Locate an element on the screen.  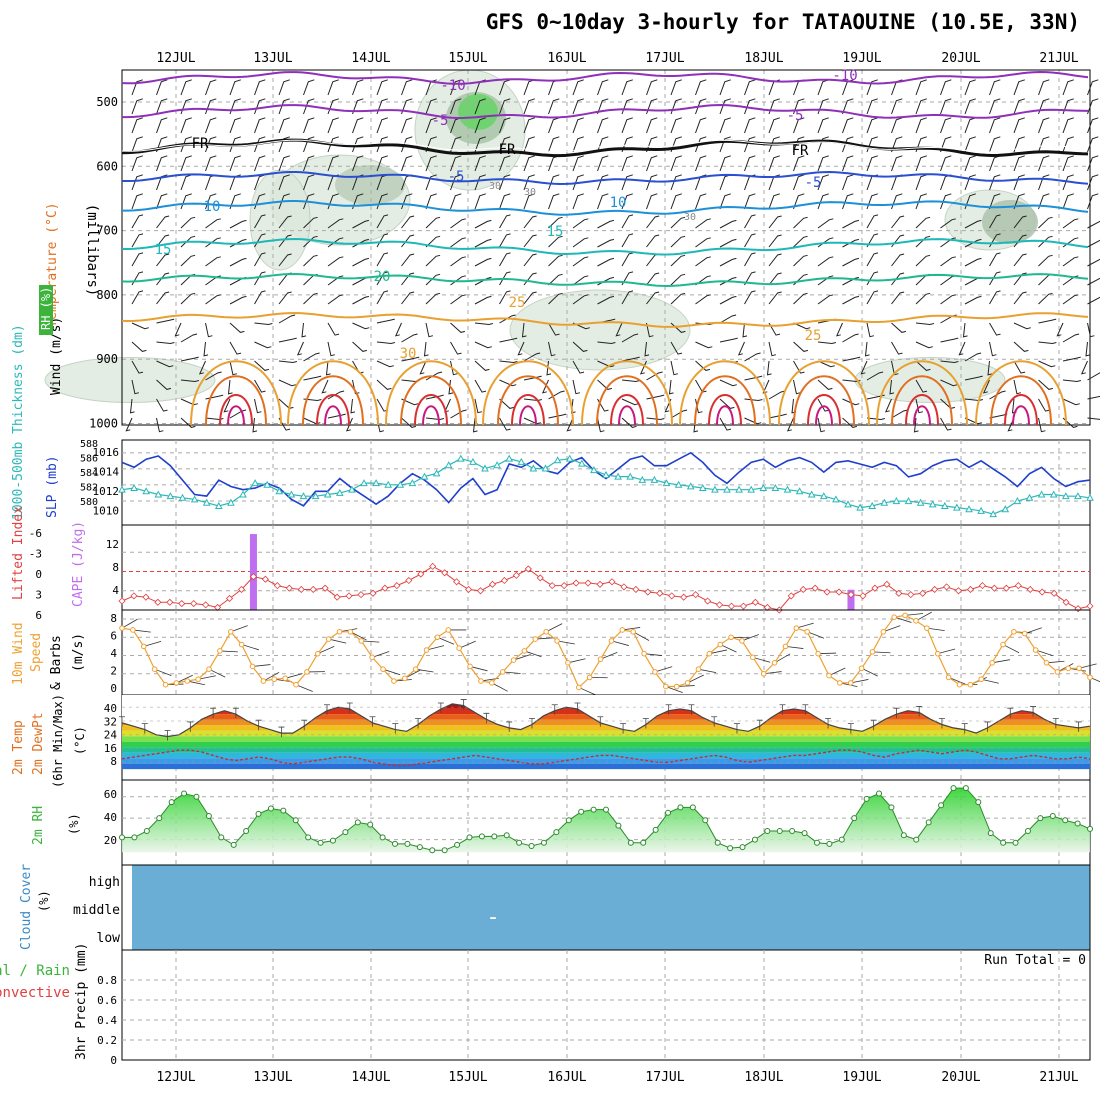
date-label-top: 14JUL is located at coordinates (370, 58).